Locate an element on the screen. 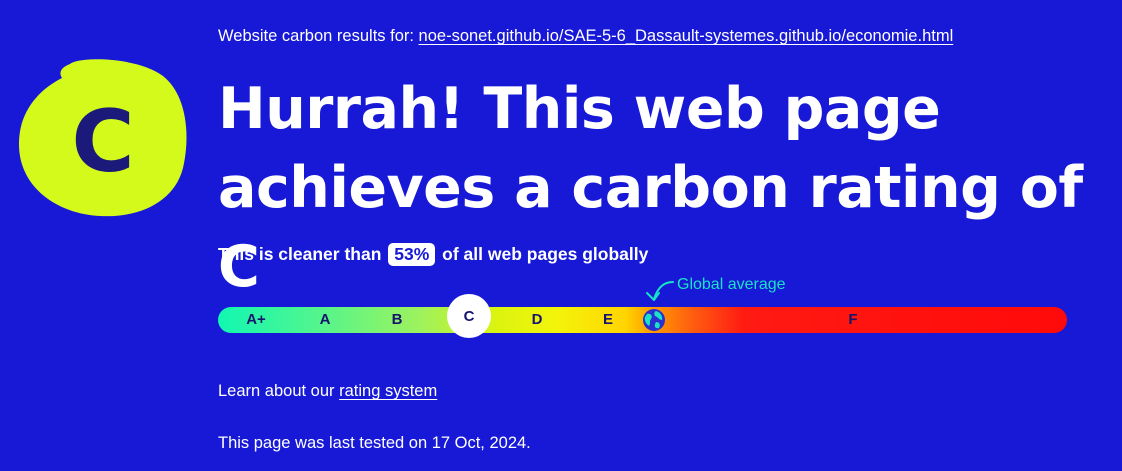  results-for-label: Website carbon results for: is located at coordinates (316, 36).